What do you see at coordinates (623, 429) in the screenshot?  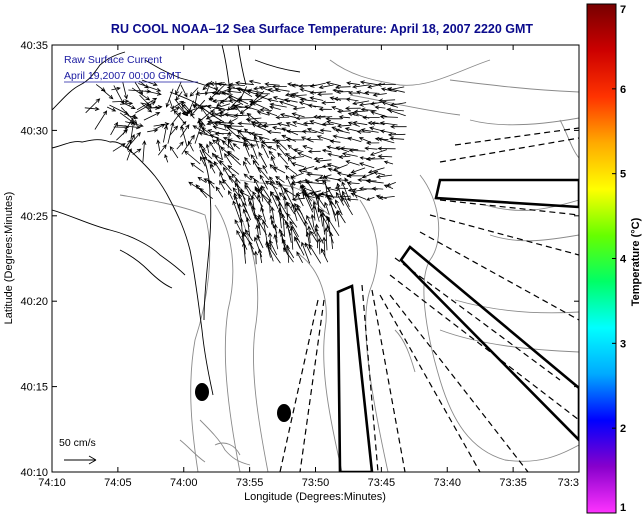 I see `colorbar-tick-label: 2` at bounding box center [623, 429].